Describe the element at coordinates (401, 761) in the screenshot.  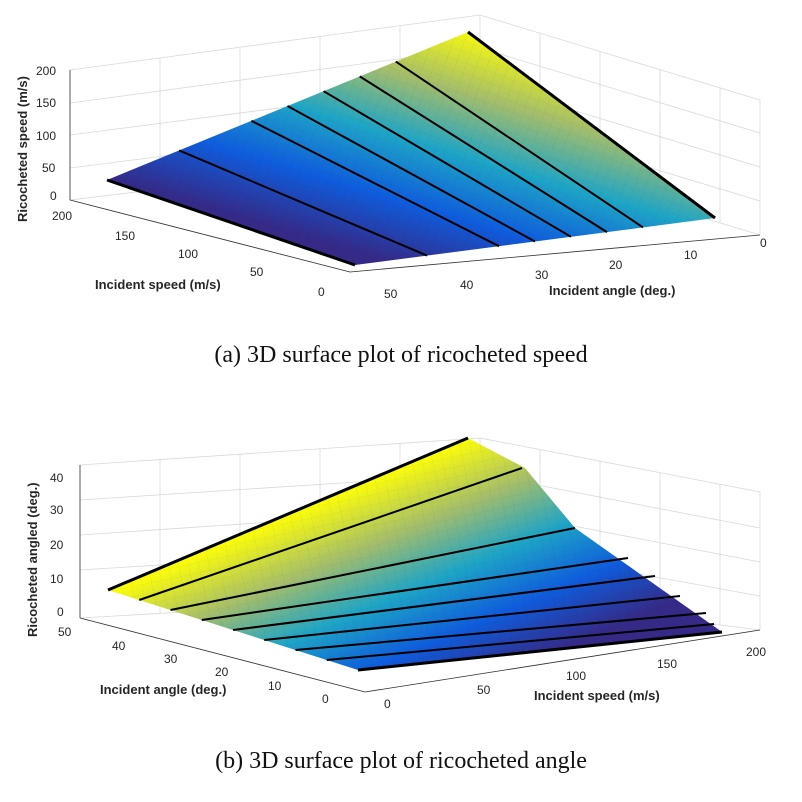
I see `caption-b: (b) 3D surface plot of ricocheted angle` at that location.